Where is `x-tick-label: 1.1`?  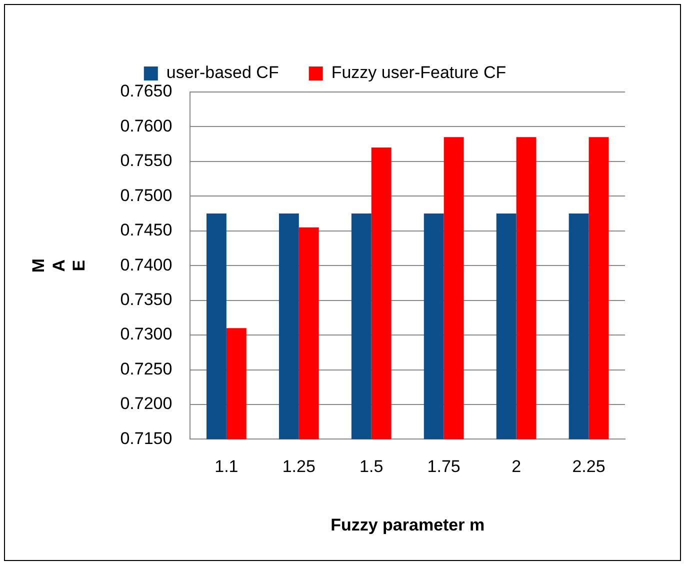 x-tick-label: 1.1 is located at coordinates (226, 466).